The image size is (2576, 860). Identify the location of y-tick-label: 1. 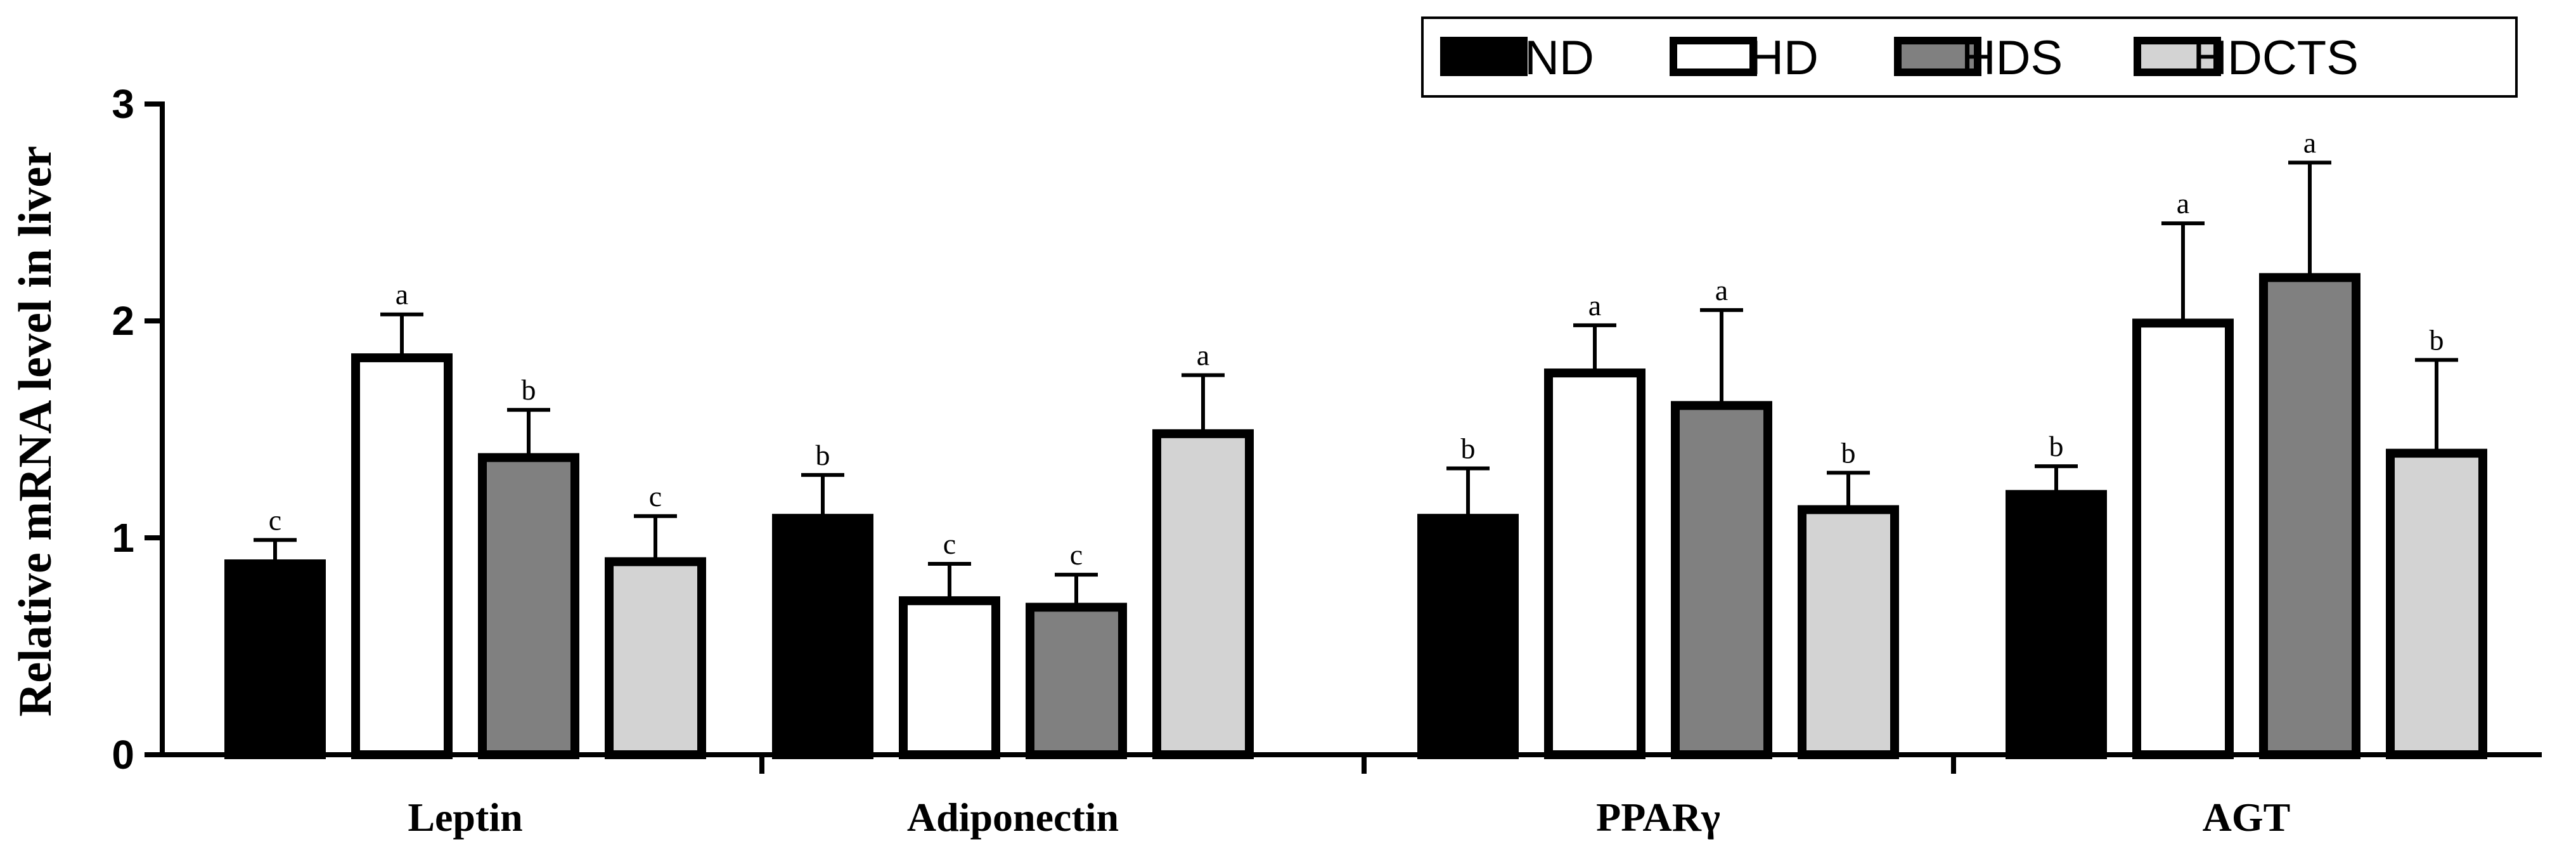
(123, 538).